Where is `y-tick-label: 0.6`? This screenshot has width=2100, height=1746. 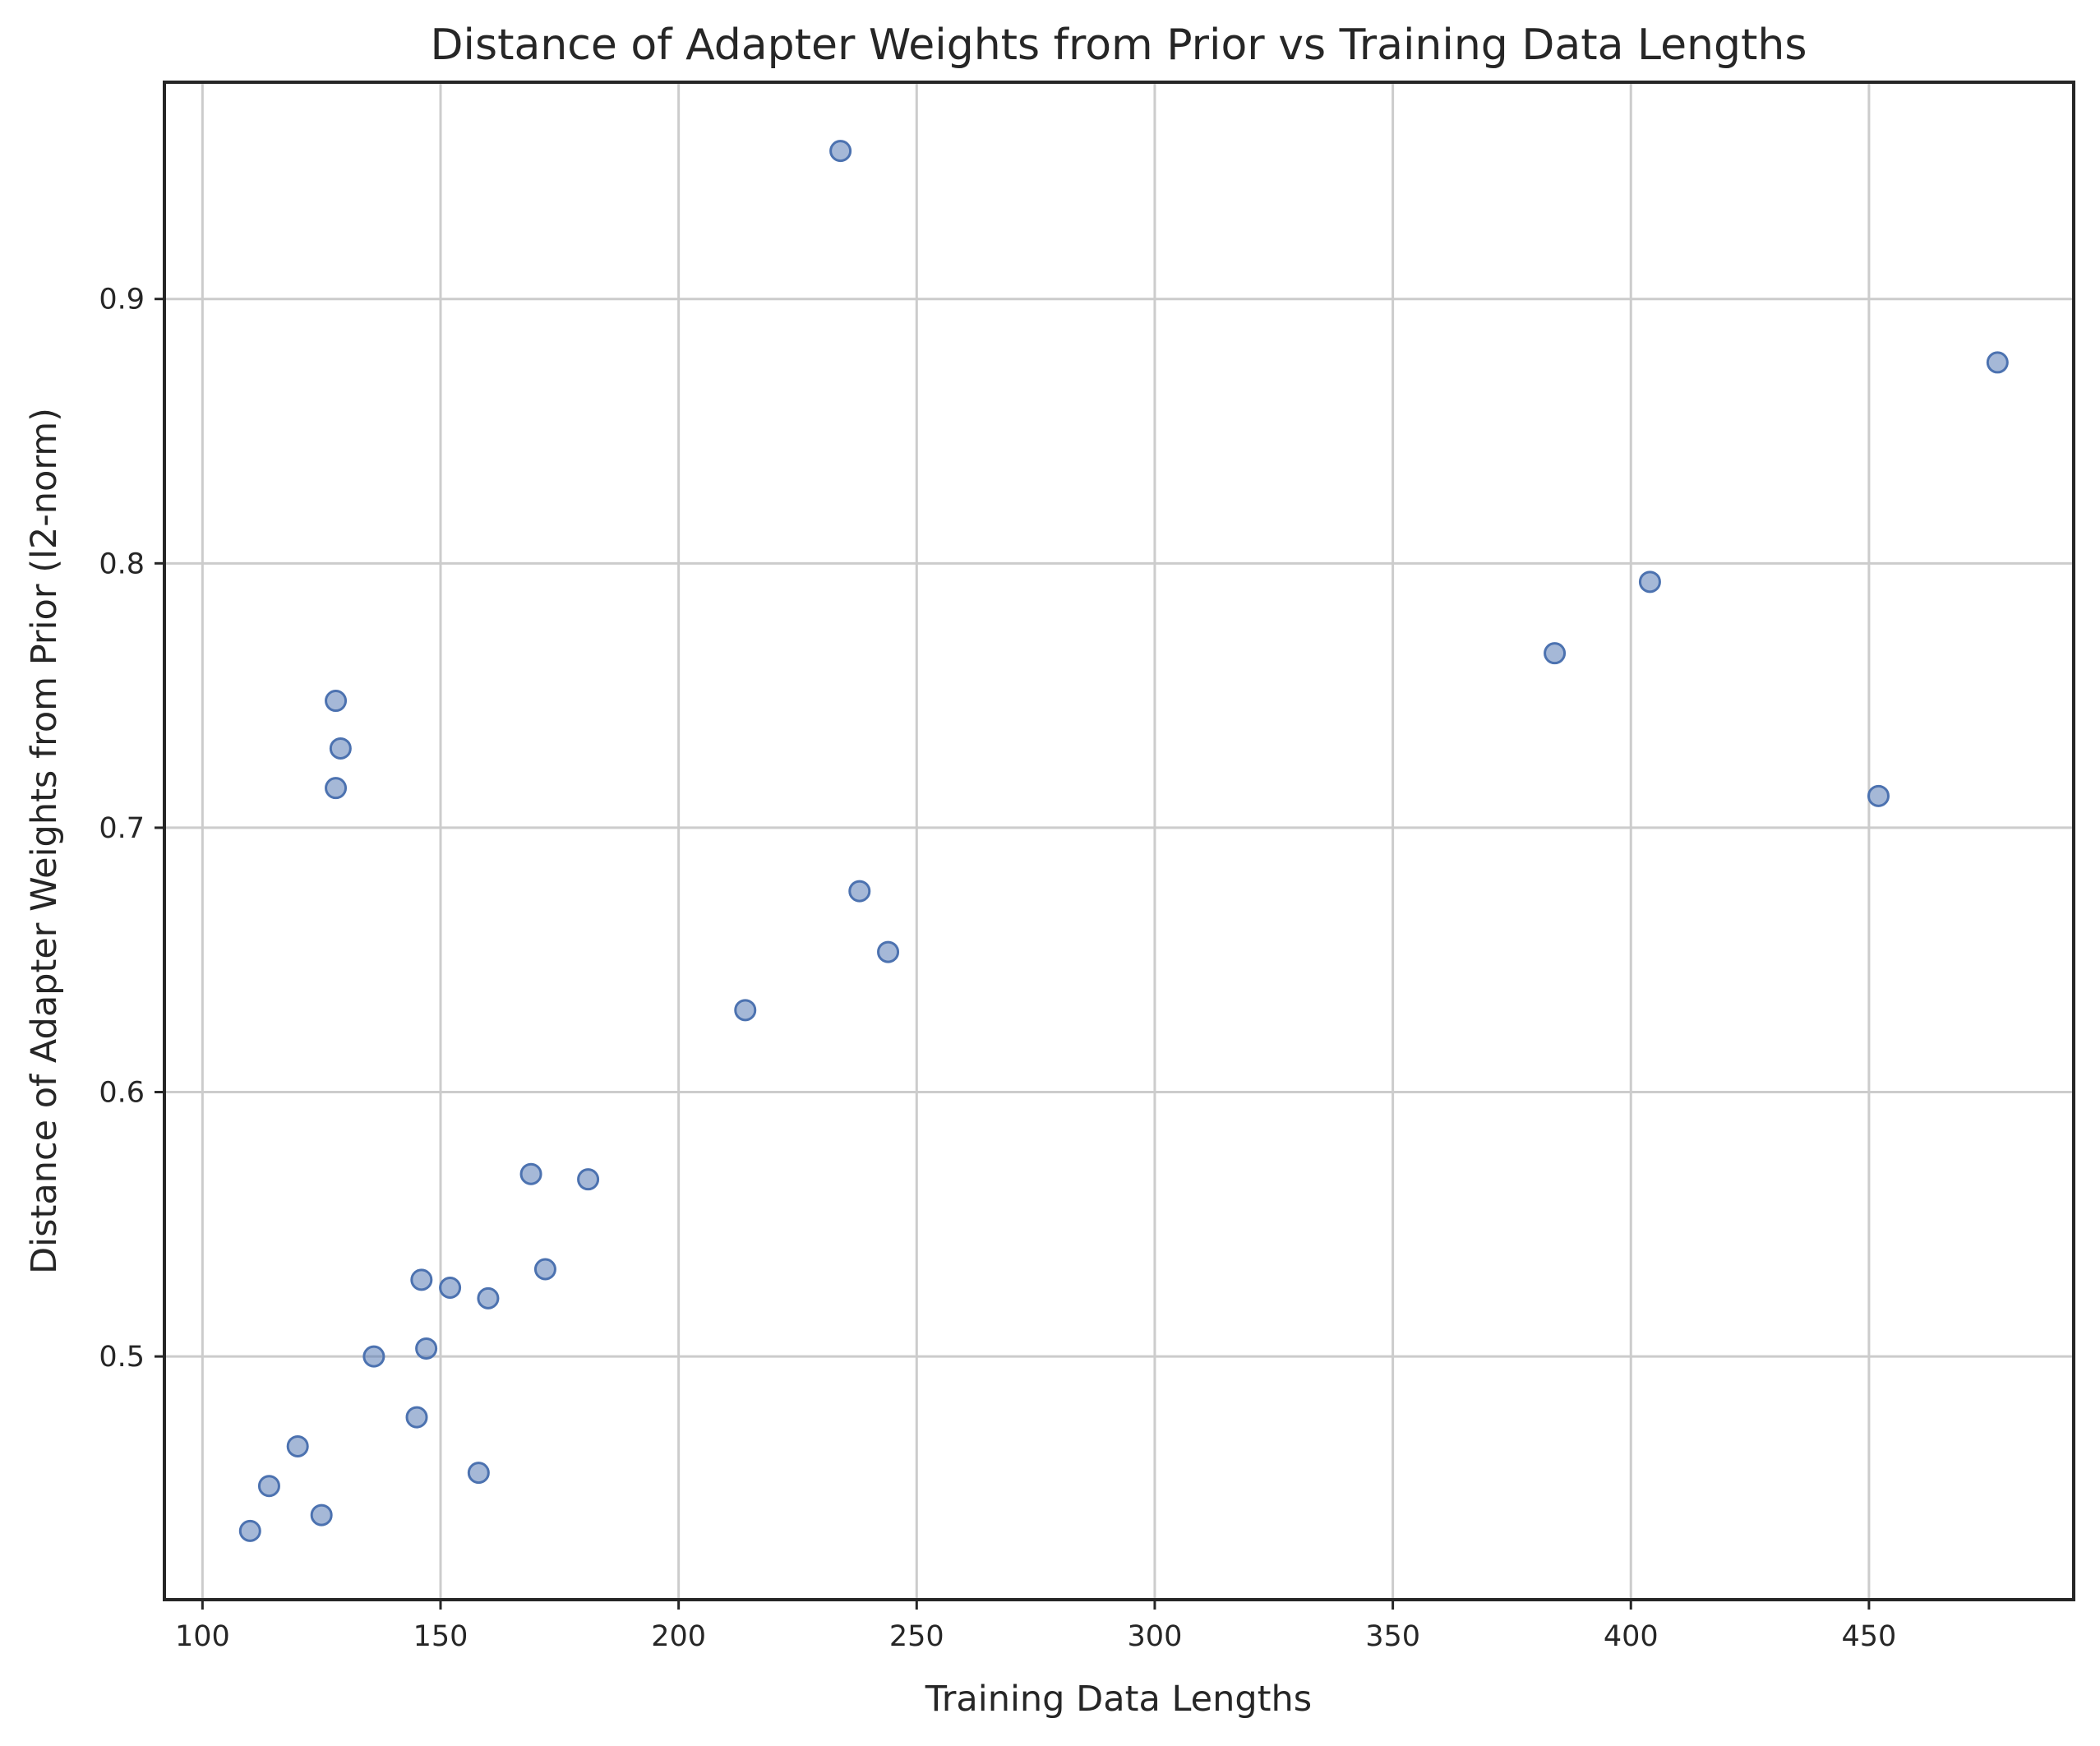
y-tick-label: 0.6 is located at coordinates (122, 1093).